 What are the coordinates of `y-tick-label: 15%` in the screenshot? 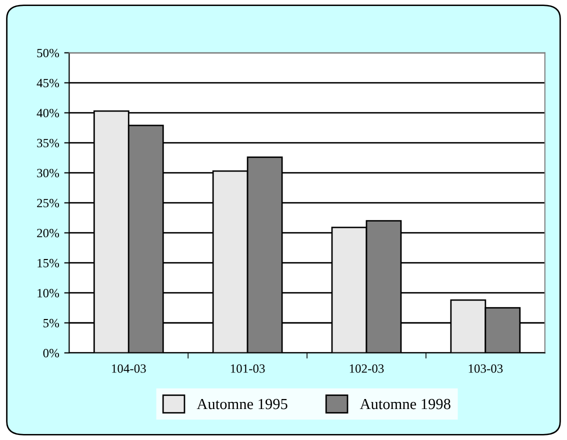 It's located at (49, 263).